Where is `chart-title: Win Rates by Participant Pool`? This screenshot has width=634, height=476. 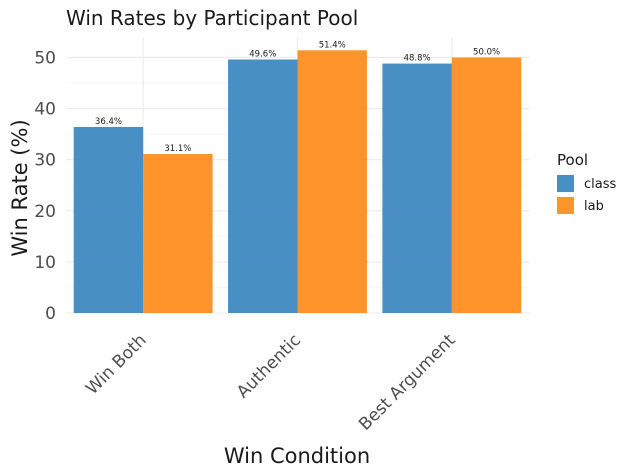
chart-title: Win Rates by Participant Pool is located at coordinates (212, 18).